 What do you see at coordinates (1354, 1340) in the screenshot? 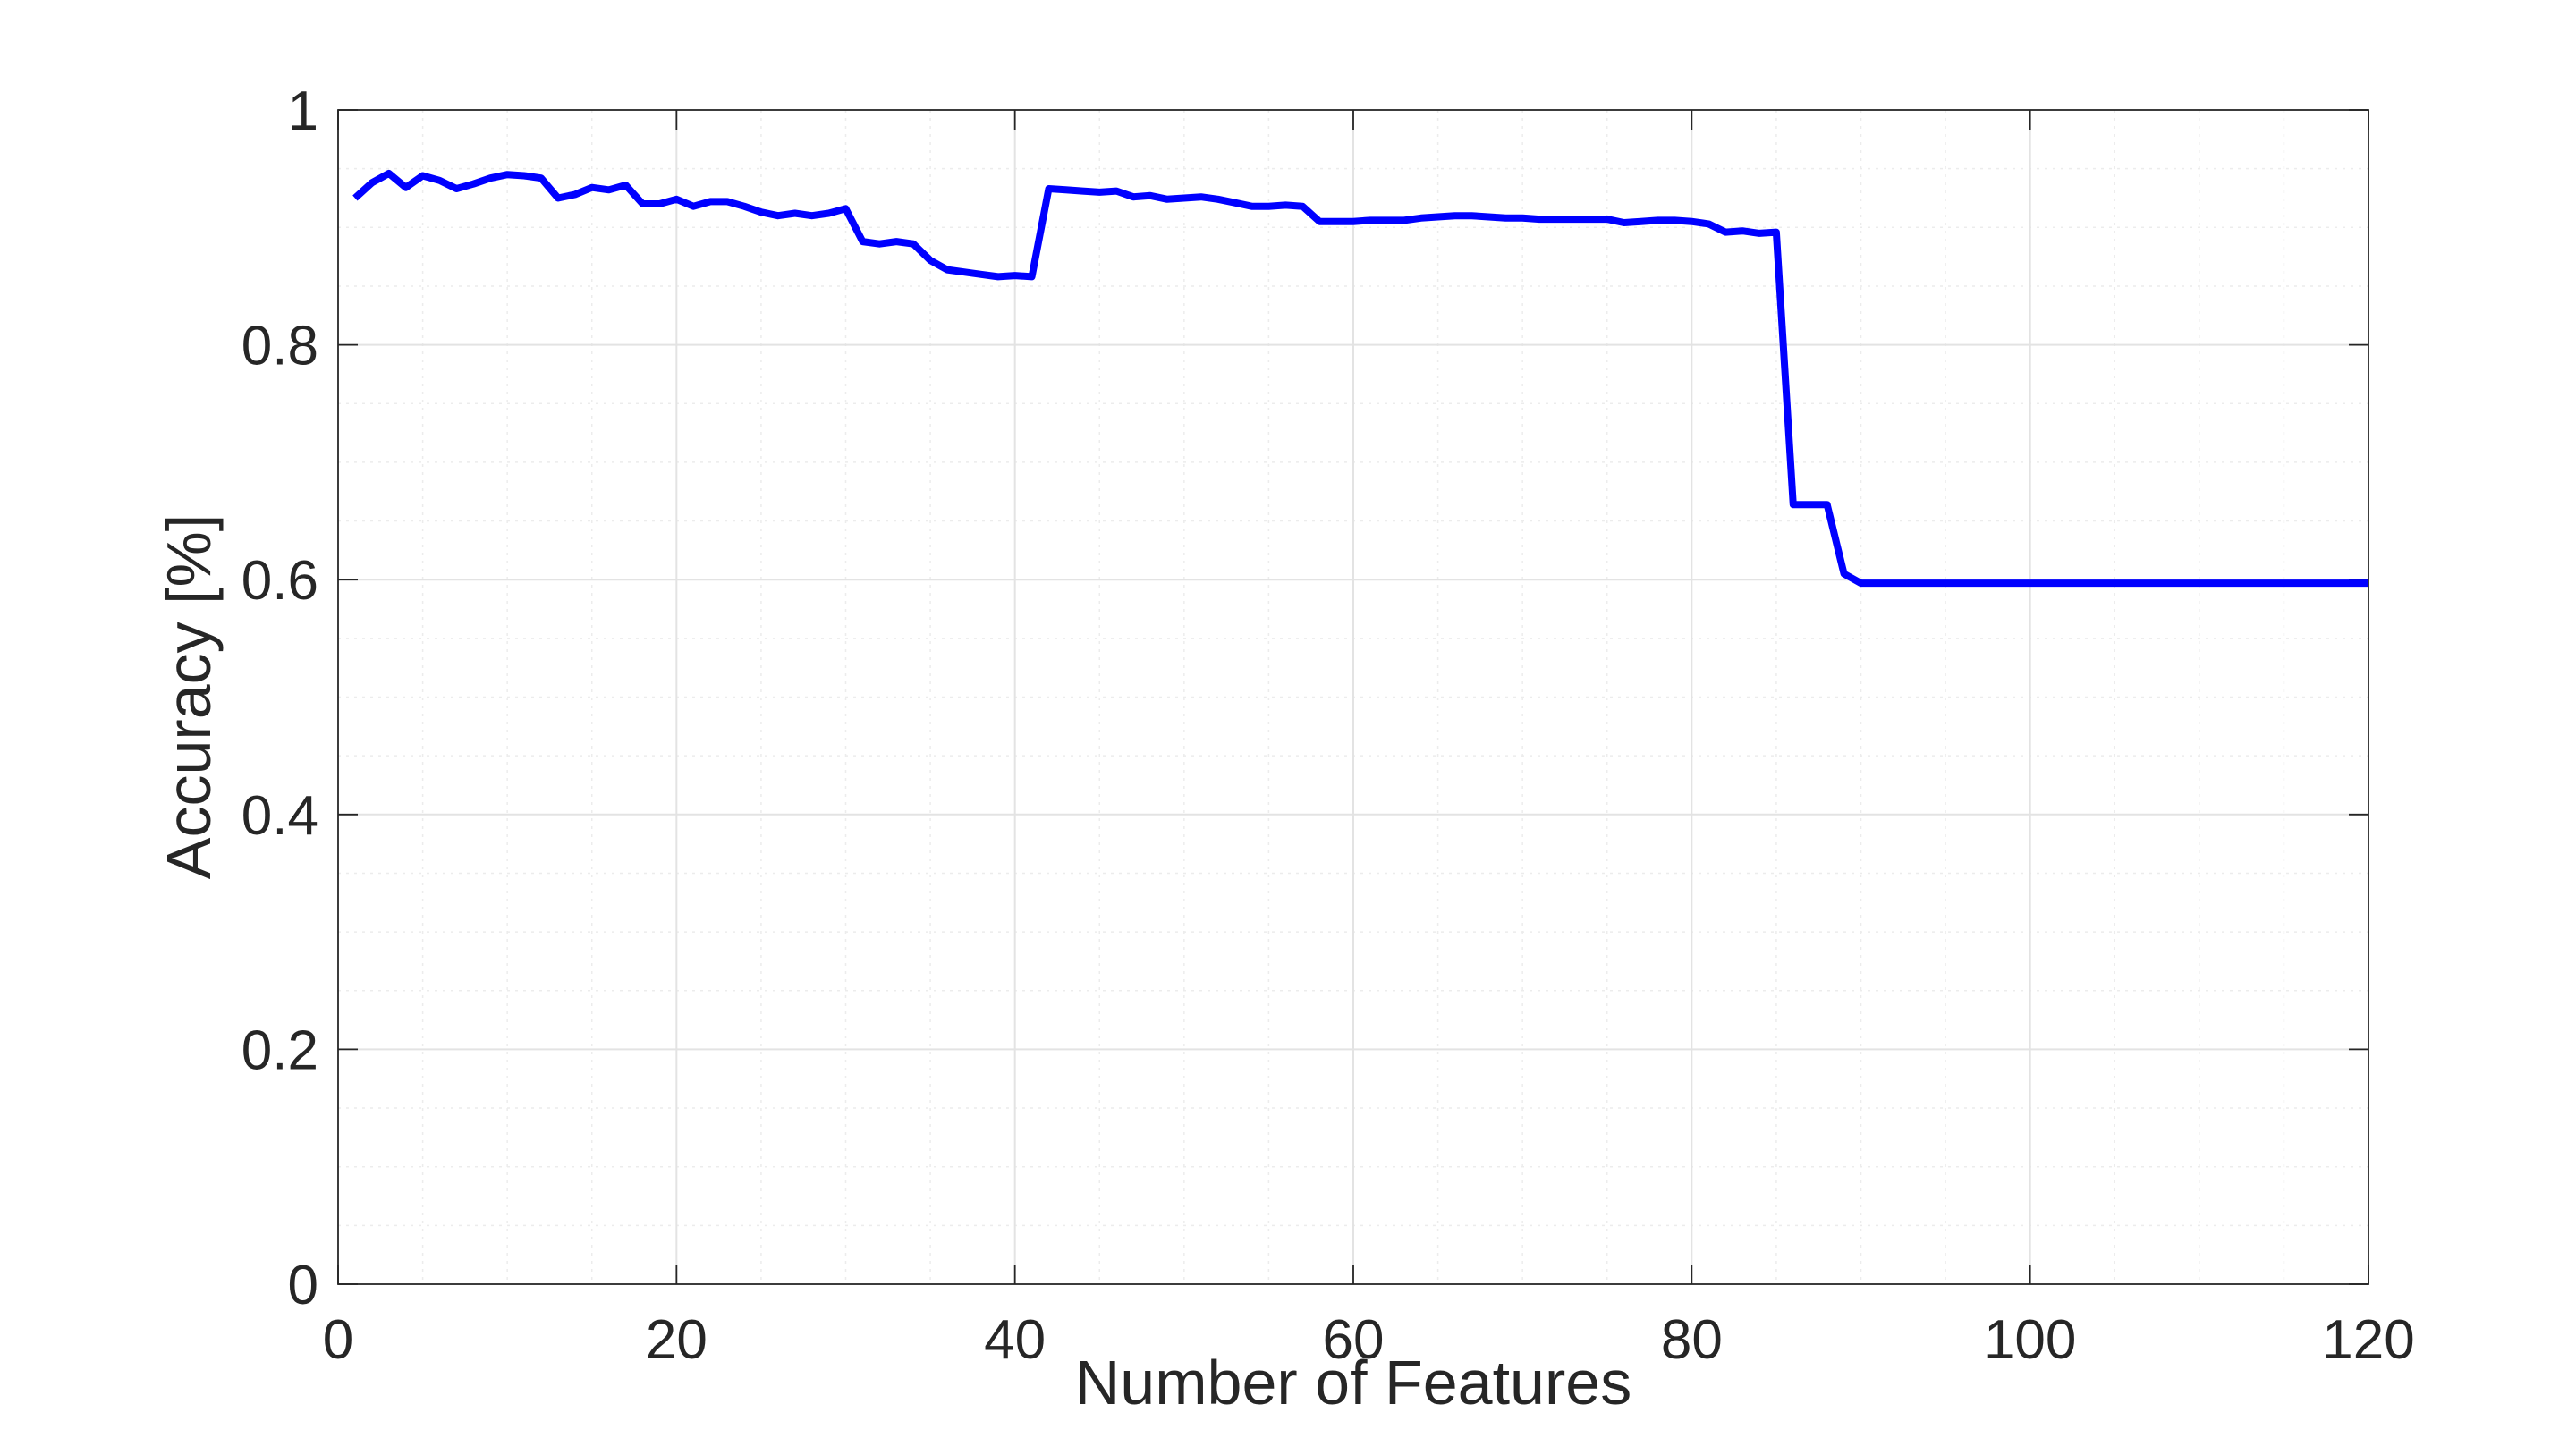
I see `x-tick-label: 60` at bounding box center [1354, 1340].